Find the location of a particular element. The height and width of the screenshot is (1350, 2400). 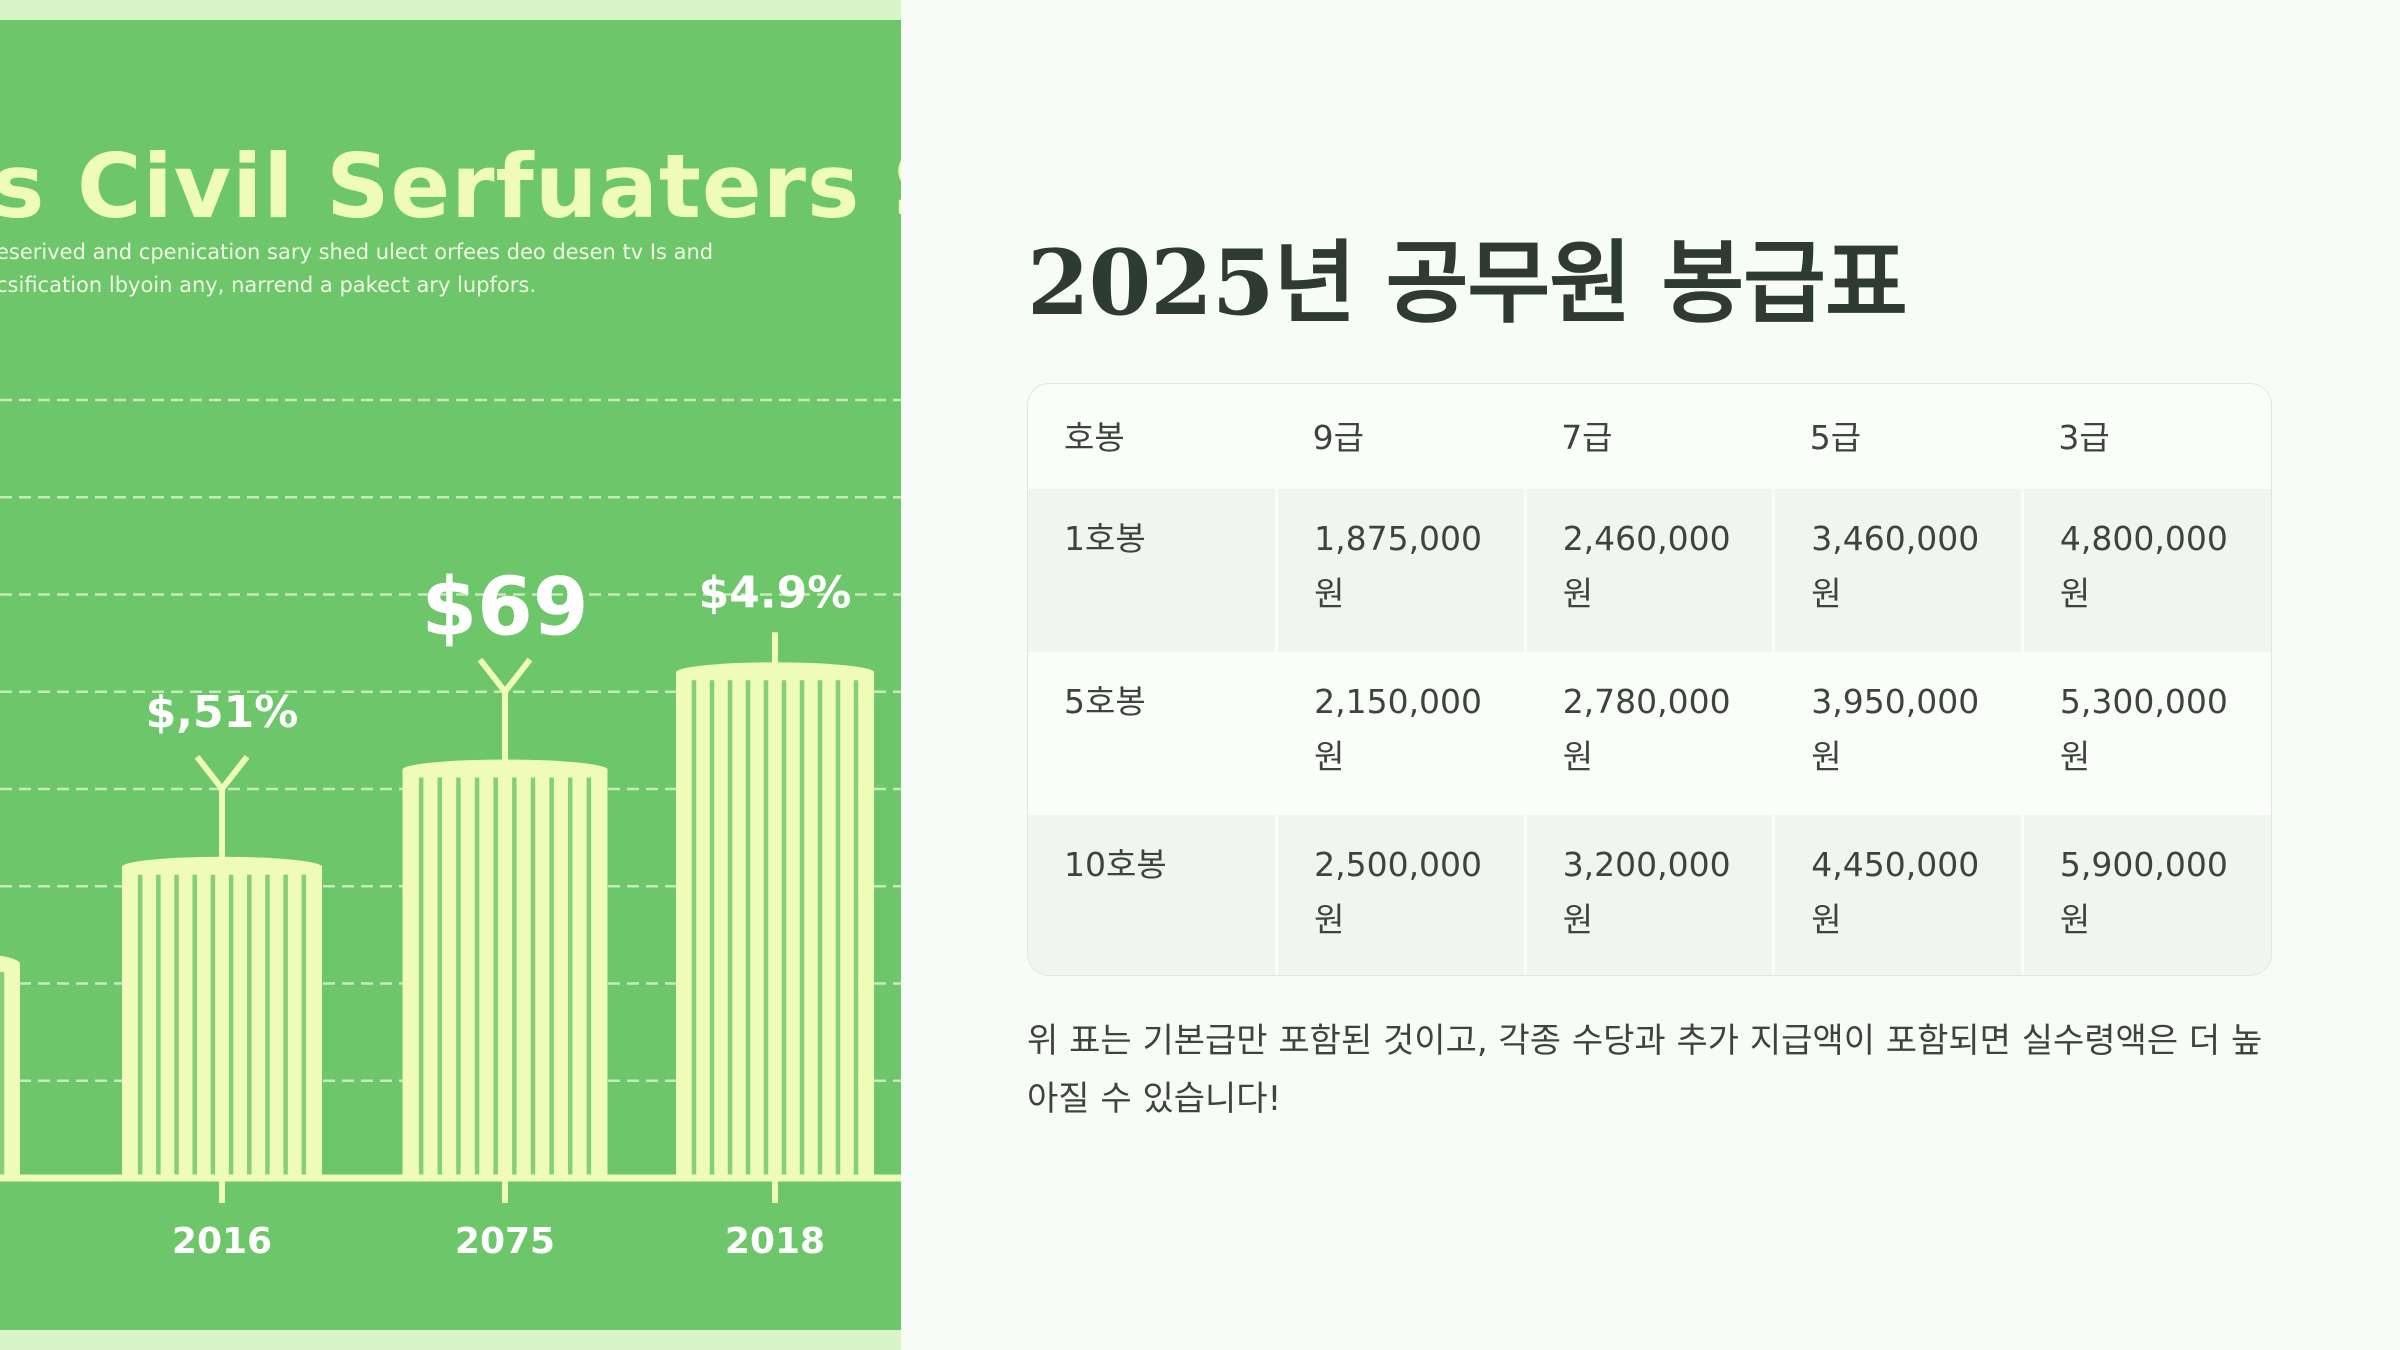

data-label: $69 is located at coordinates (505, 607).